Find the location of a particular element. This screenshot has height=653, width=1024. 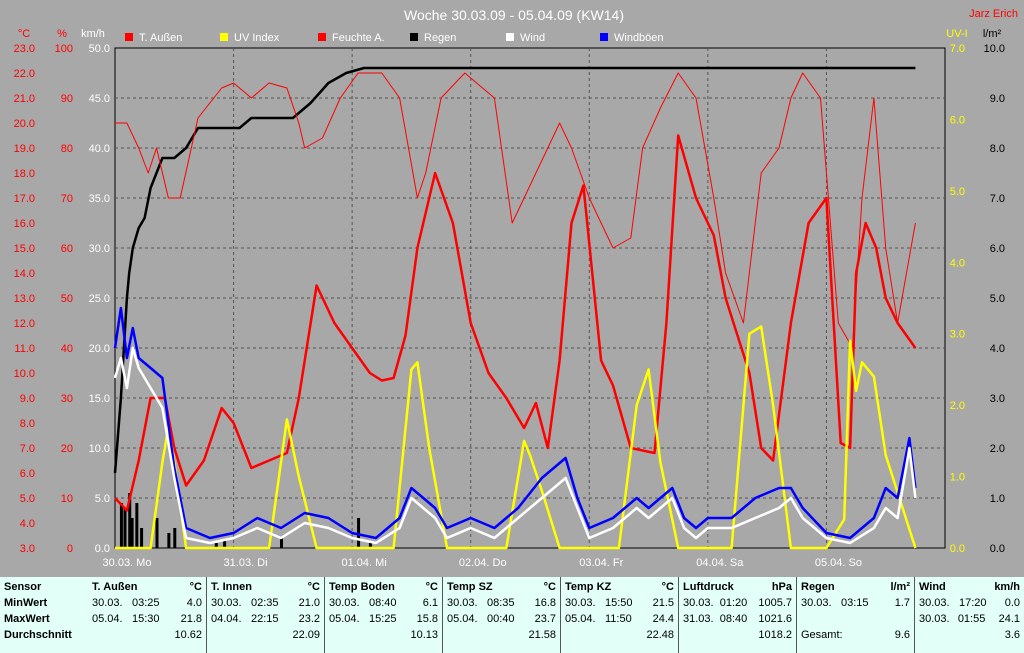

tick-label-wind: 30.0 is located at coordinates (99, 249).